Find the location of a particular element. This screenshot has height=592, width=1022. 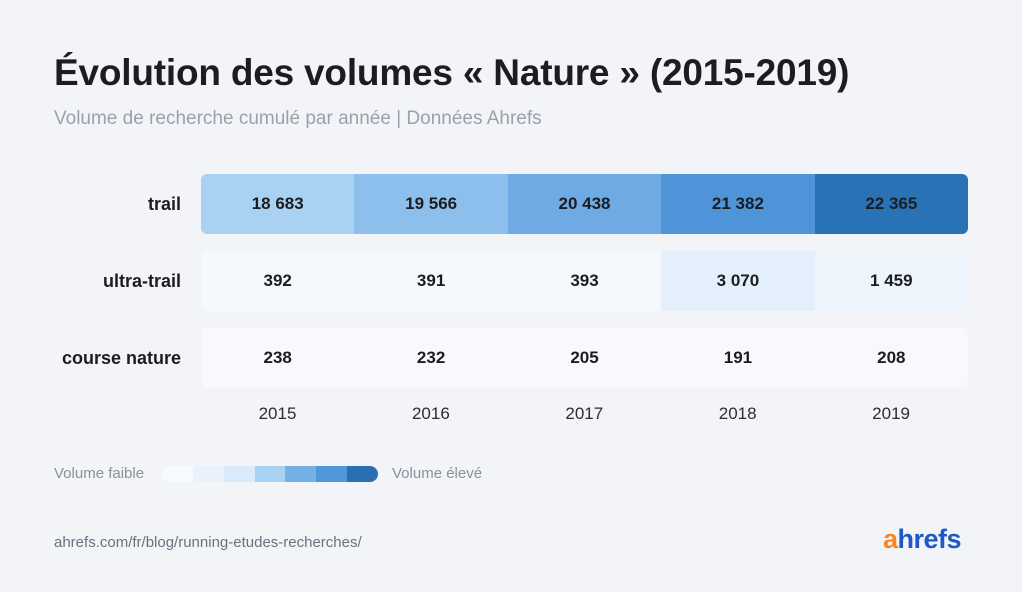

x-tick-label: 2018 is located at coordinates (737, 413).